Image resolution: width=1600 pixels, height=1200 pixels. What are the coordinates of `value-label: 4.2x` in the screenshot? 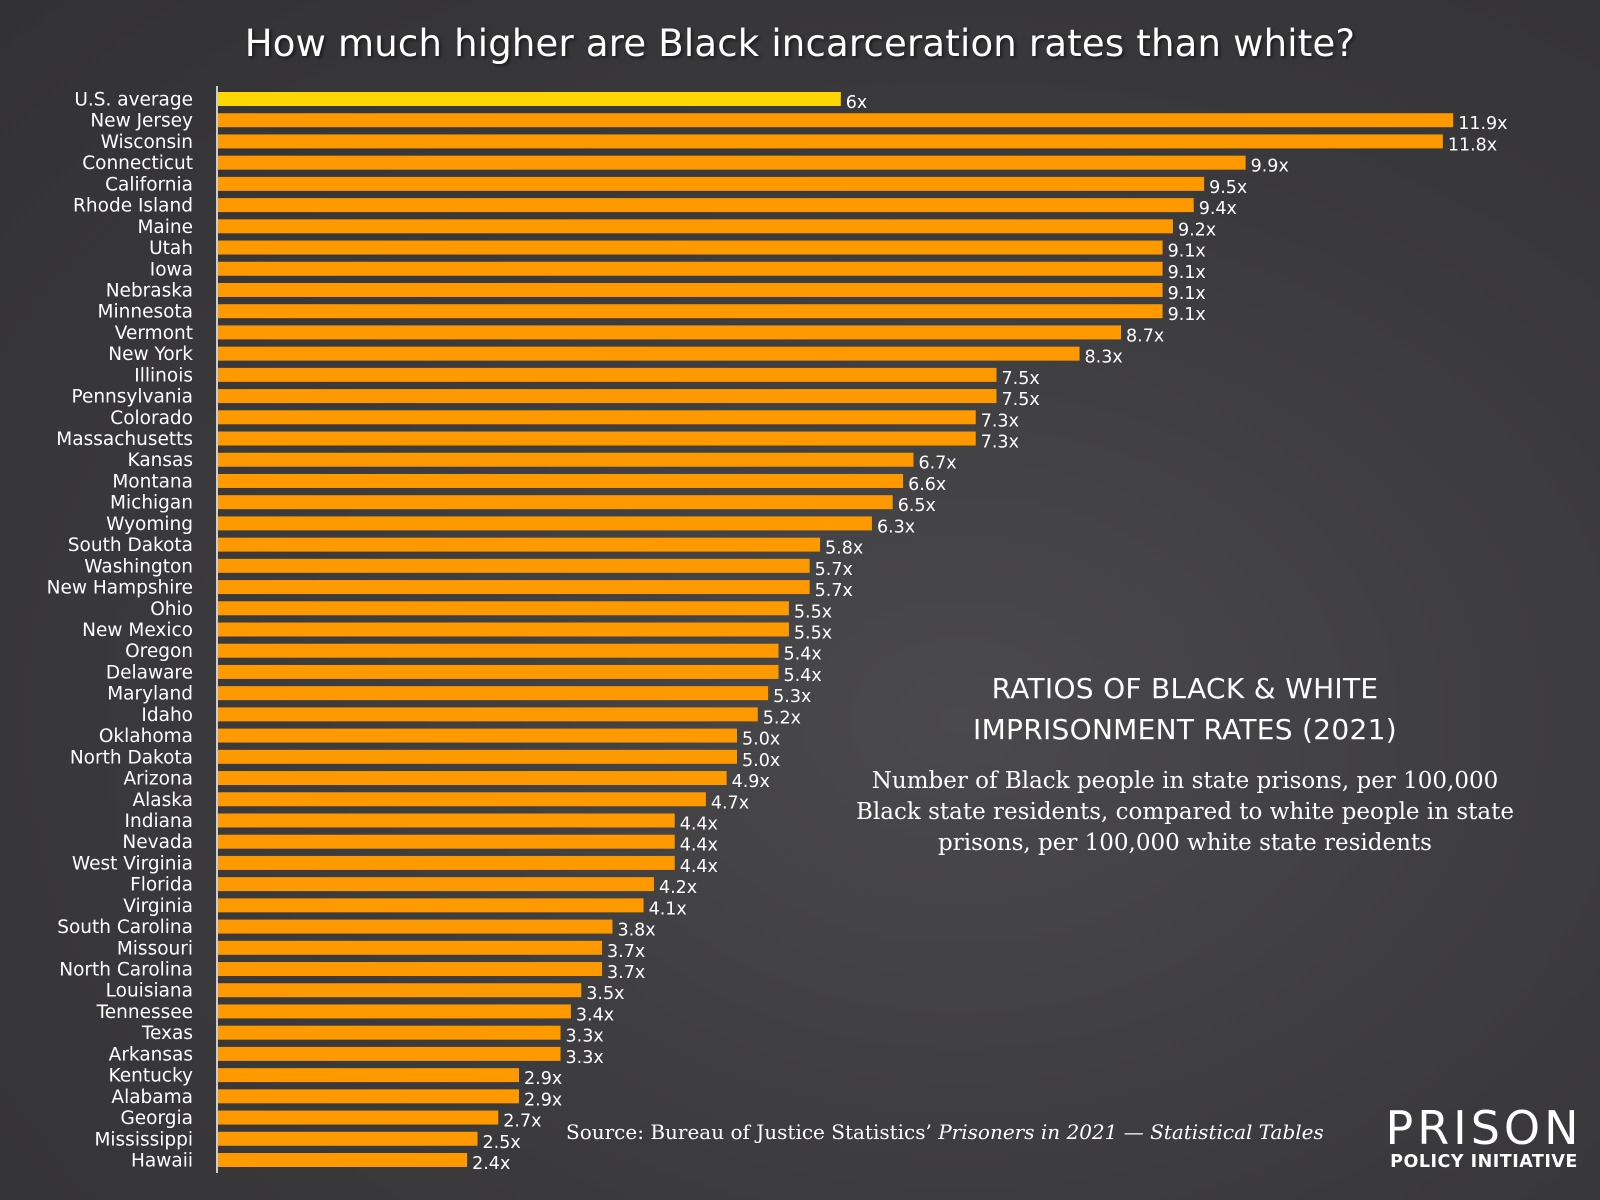 It's located at (678, 888).